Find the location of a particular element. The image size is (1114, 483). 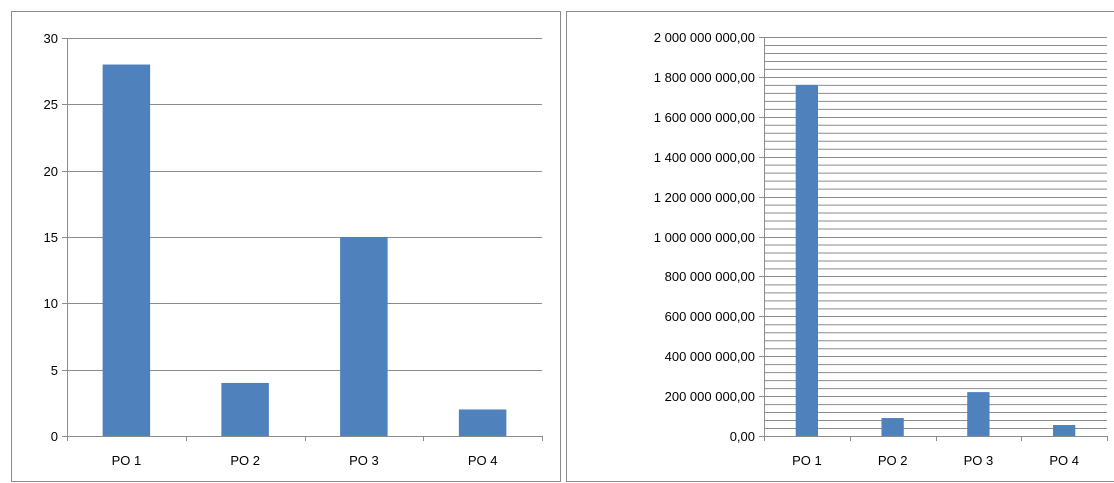

amount-y-tick-label: 1 600 000 000,00 is located at coordinates (704, 117).